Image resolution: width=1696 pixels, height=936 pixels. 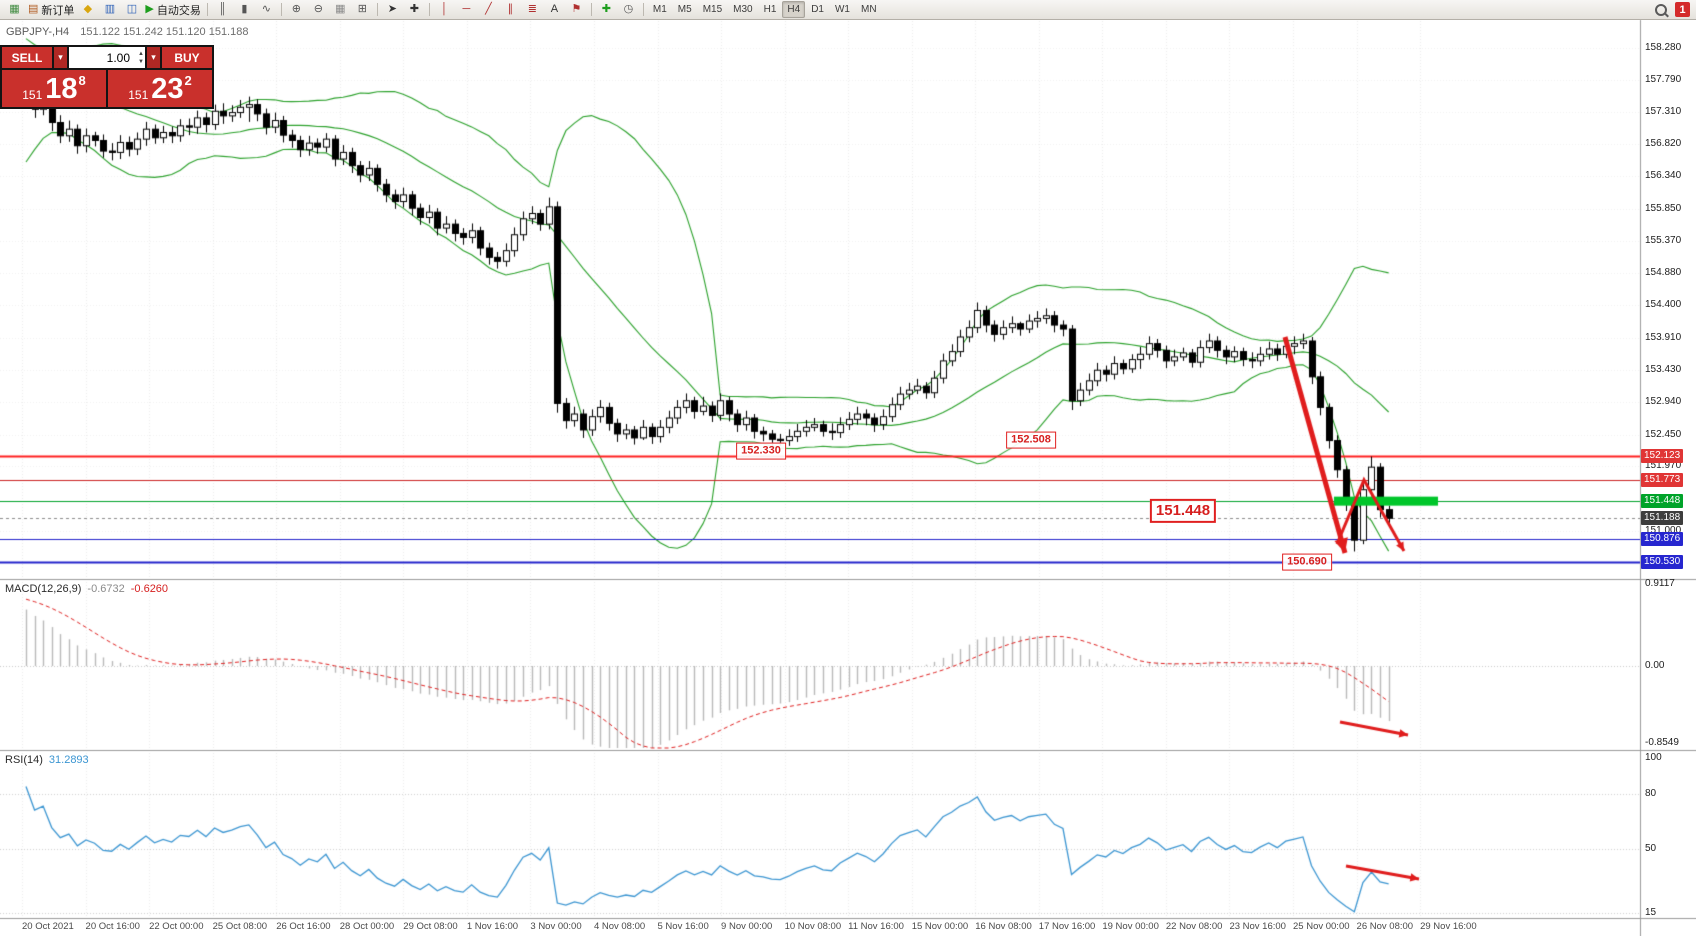 I want to click on horizontal-line-button: ─, so click(x=466, y=10).